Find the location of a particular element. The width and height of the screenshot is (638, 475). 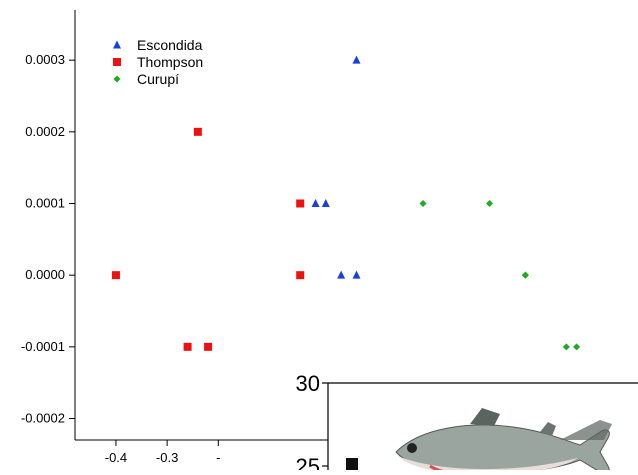

fish-adipose-fin is located at coordinates (548, 429).